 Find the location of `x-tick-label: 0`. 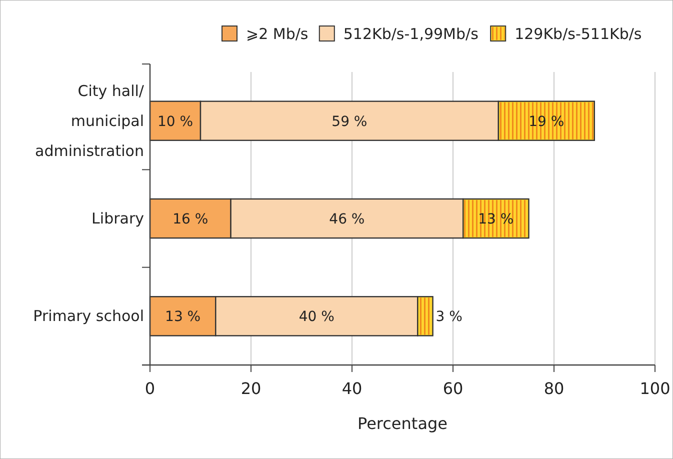

x-tick-label: 0 is located at coordinates (150, 388).